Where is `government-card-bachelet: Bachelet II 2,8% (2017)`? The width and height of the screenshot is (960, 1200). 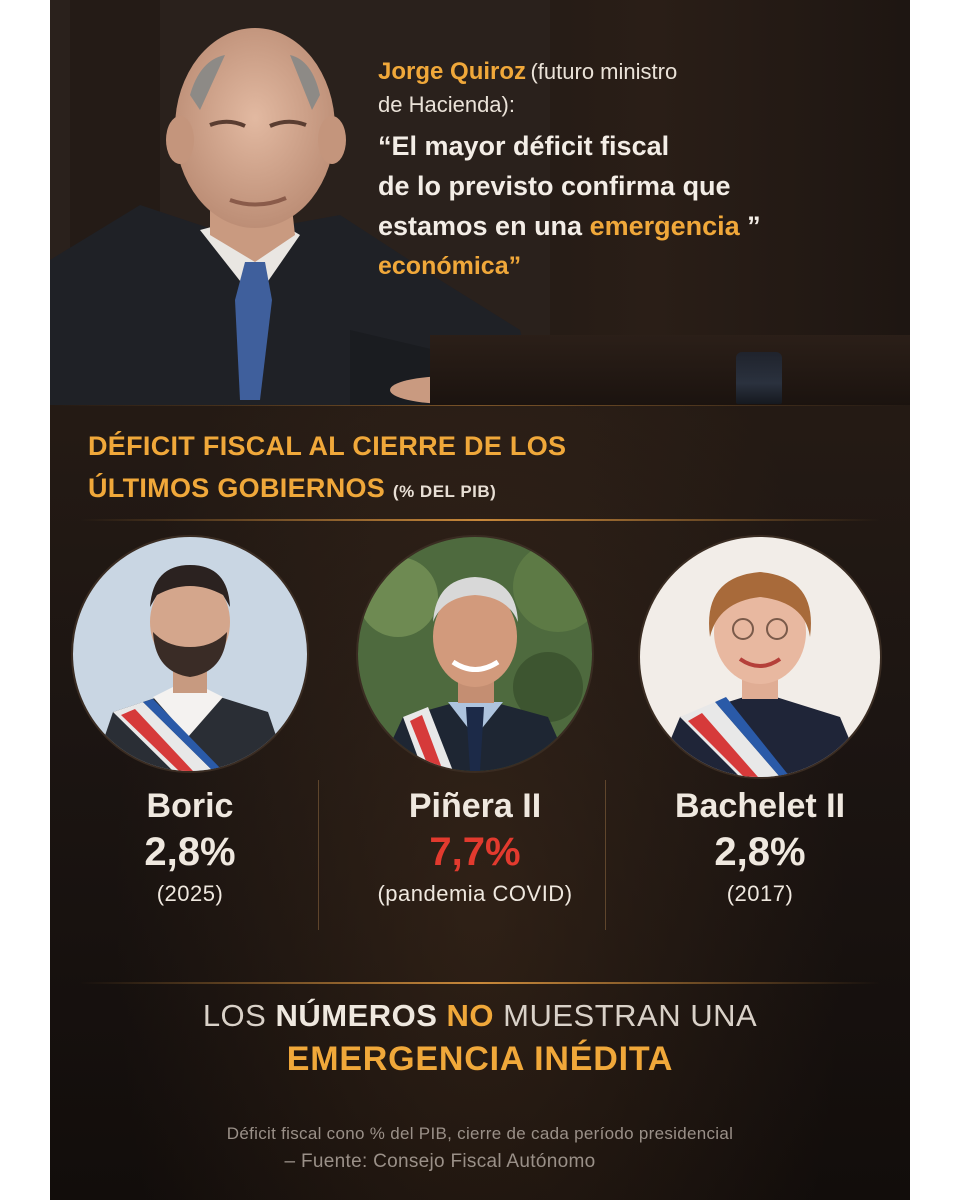 government-card-bachelet: Bachelet II 2,8% (2017) is located at coordinates (760, 721).